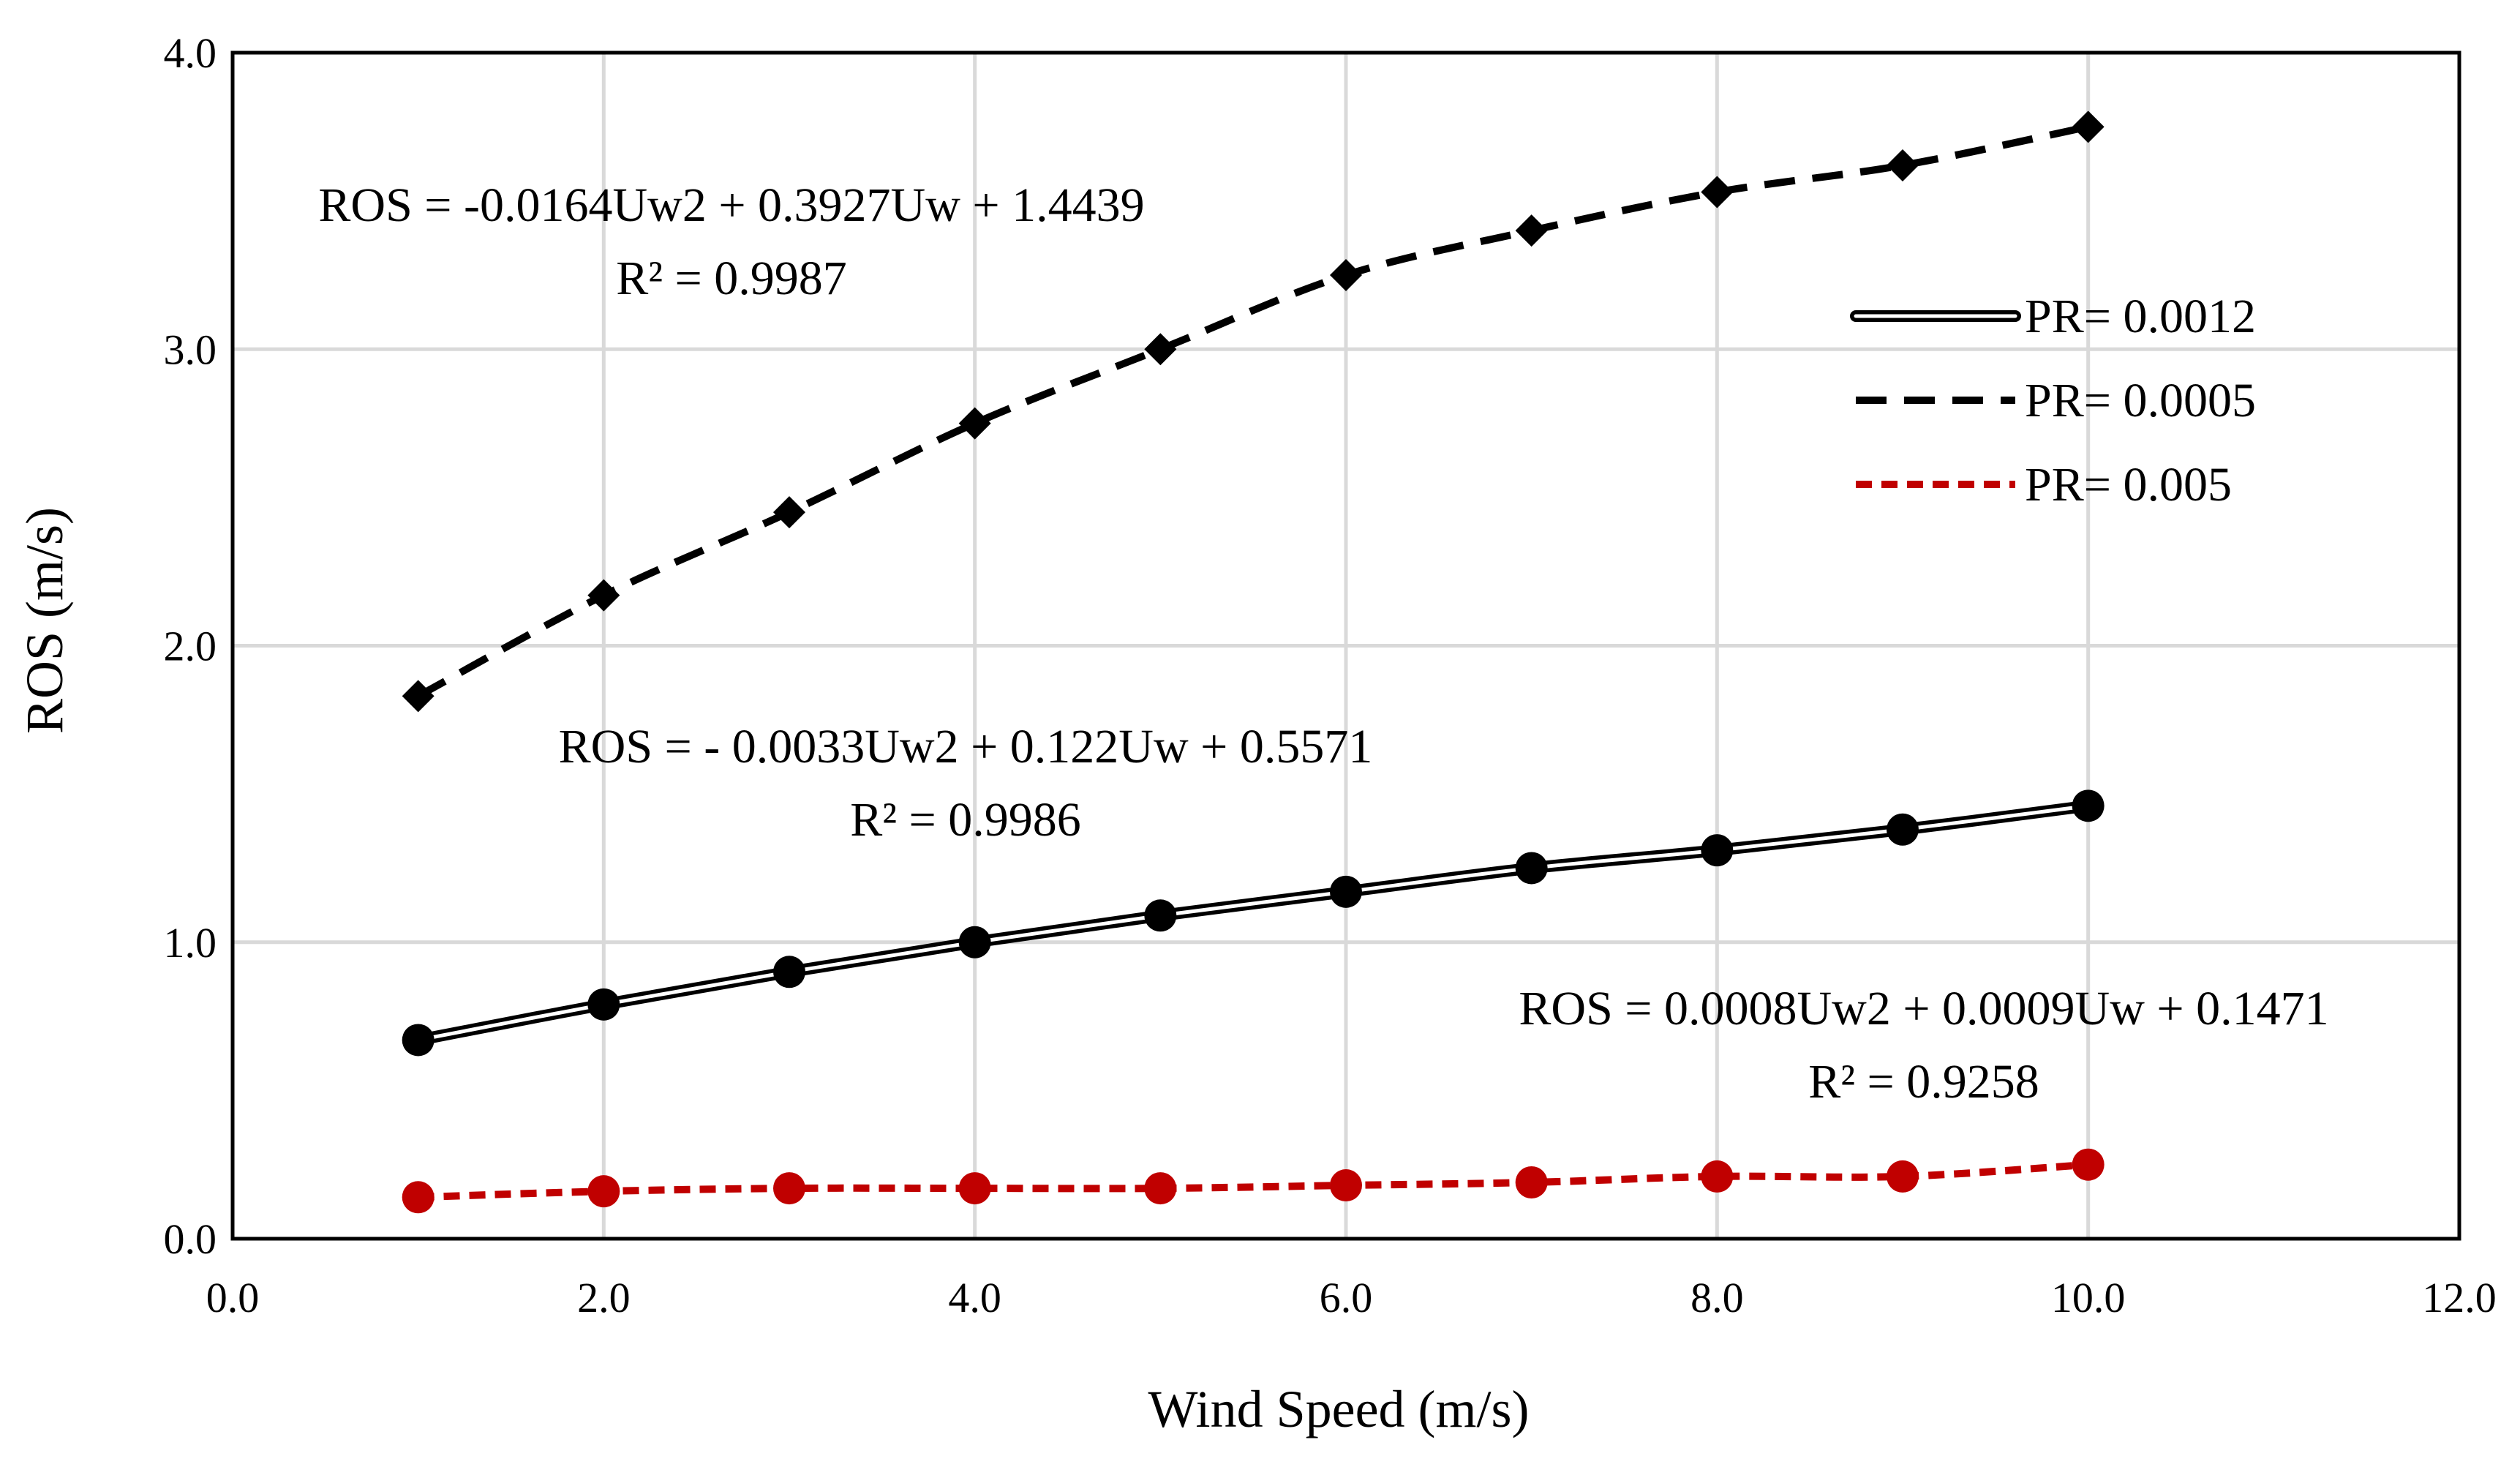 The image size is (2520, 1467). Describe the element at coordinates (1717, 1297) in the screenshot. I see `x-tick-label: 8.0` at that location.